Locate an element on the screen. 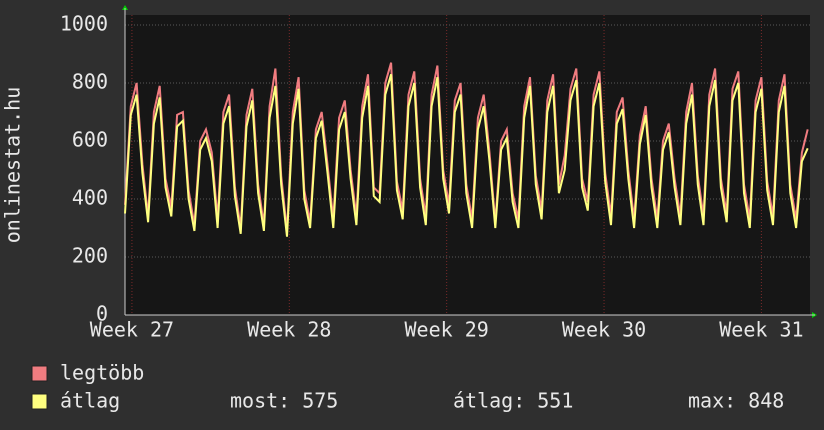 This screenshot has height=430, width=824. y-tick-label: 1000 is located at coordinates (84, 24).